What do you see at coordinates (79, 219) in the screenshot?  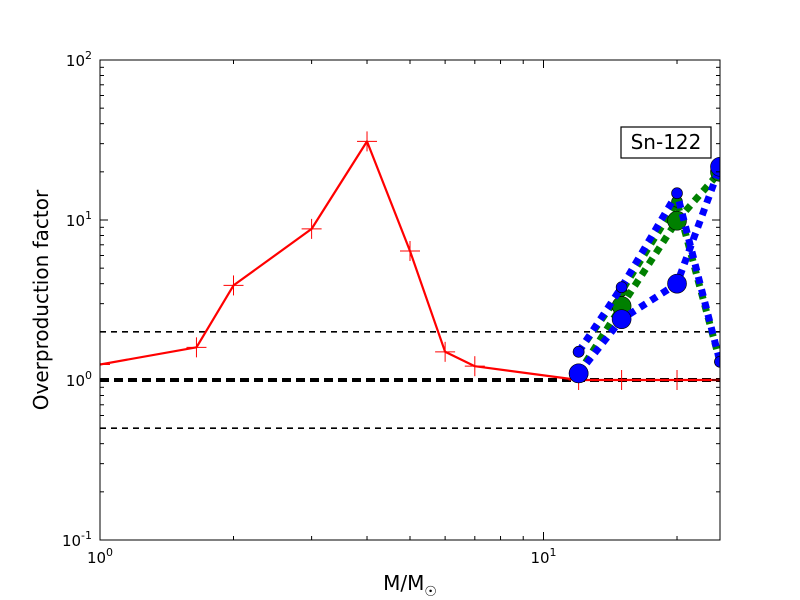 I see `y-tick-label-2: 10¹` at bounding box center [79, 219].